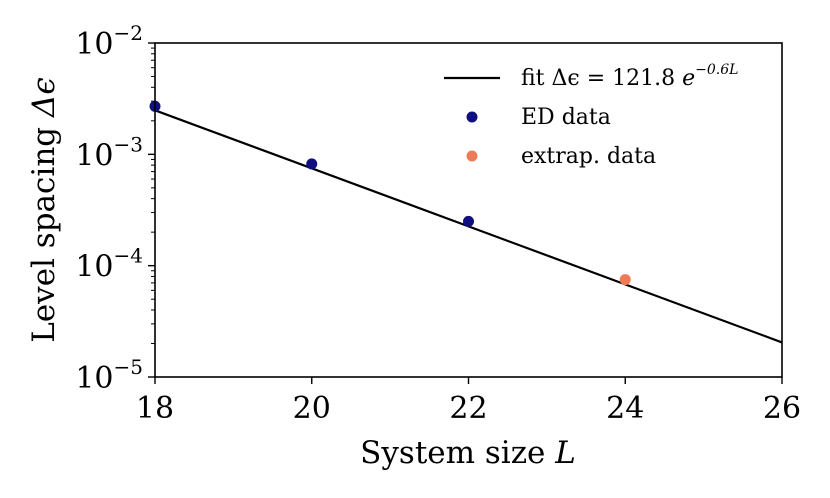 The width and height of the screenshot is (830, 498). Describe the element at coordinates (155, 408) in the screenshot. I see `x-tick-label: 18` at that location.